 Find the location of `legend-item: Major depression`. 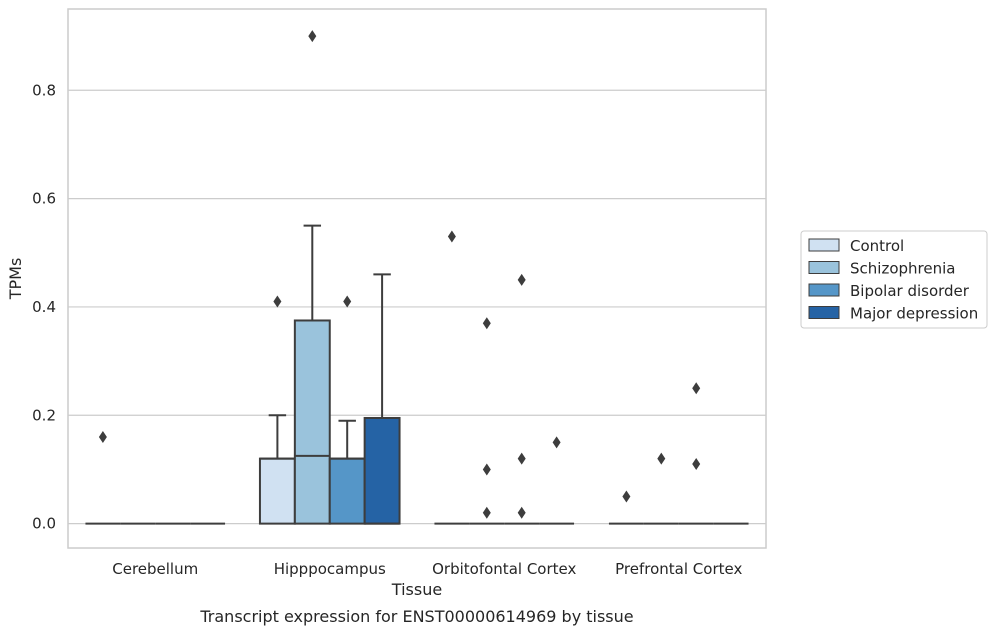

legend-item: Major depression is located at coordinates (893, 314).